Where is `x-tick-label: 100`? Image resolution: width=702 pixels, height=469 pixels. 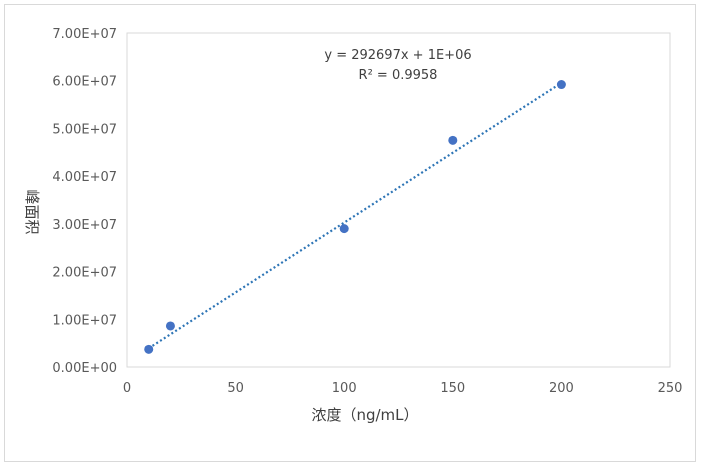 x-tick-label: 100 is located at coordinates (344, 388).